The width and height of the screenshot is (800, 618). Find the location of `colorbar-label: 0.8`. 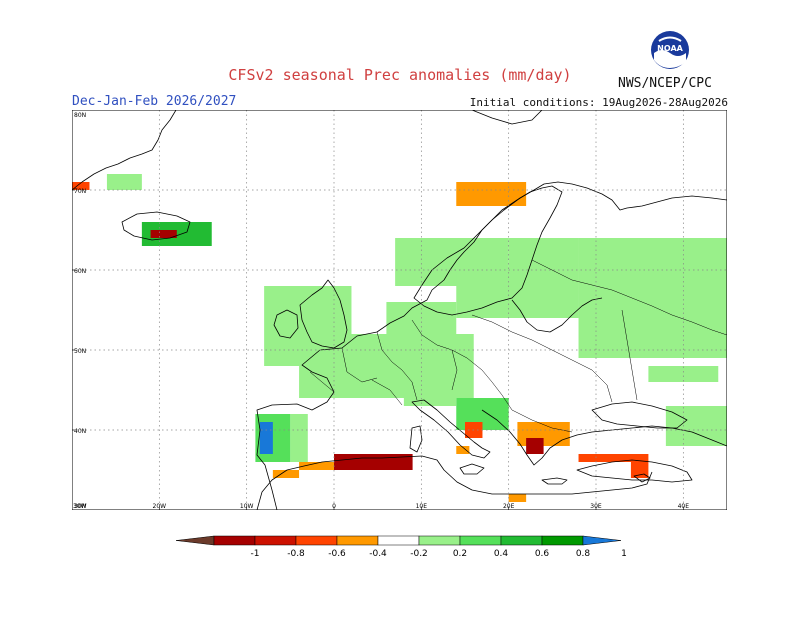

colorbar-label: 0.8 is located at coordinates (583, 554).